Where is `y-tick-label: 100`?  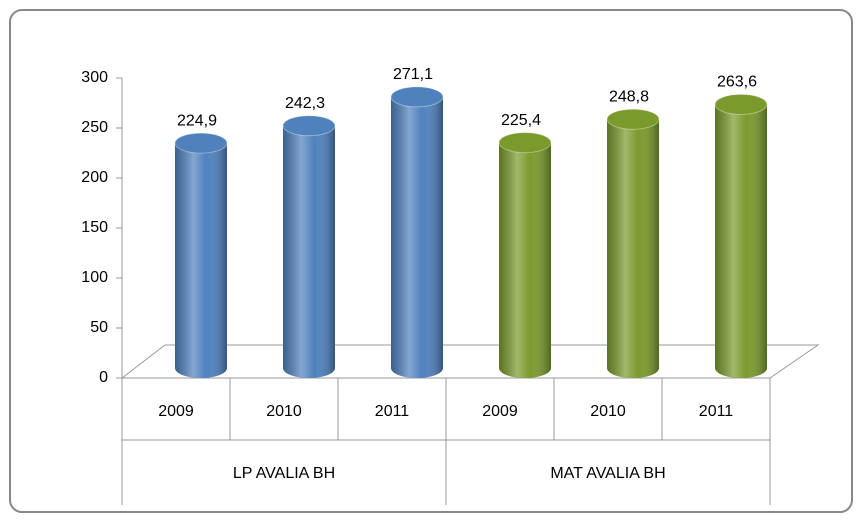
y-tick-label: 100 is located at coordinates (94, 277).